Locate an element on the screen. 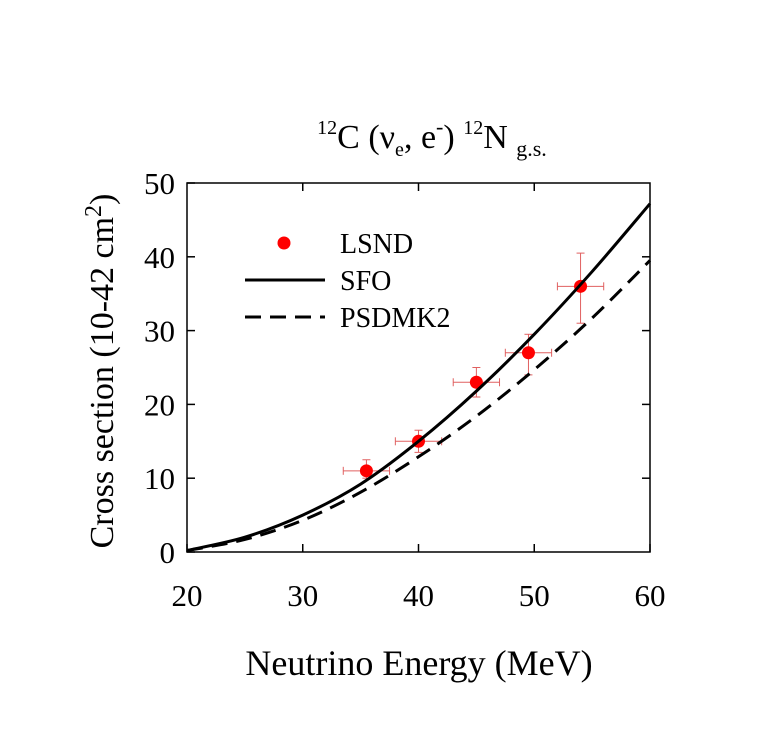 This screenshot has width=777, height=745. x-tick-label: 60 is located at coordinates (650, 595).